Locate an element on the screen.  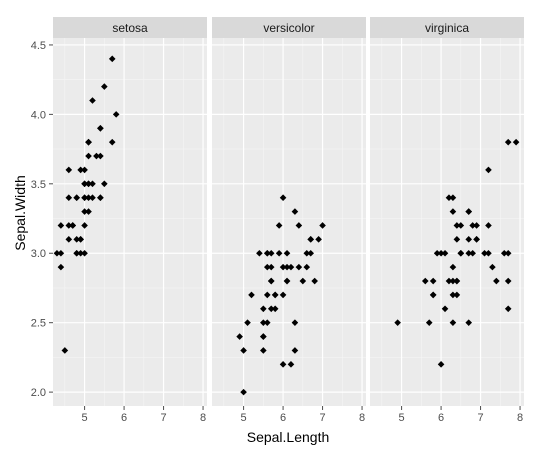
points-setosa is located at coordinates (86, 204).